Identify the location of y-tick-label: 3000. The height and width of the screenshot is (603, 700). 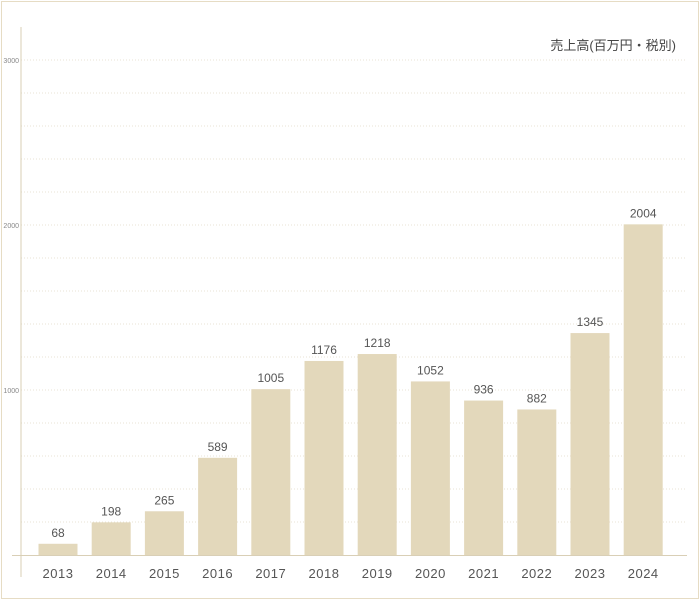
(11, 61).